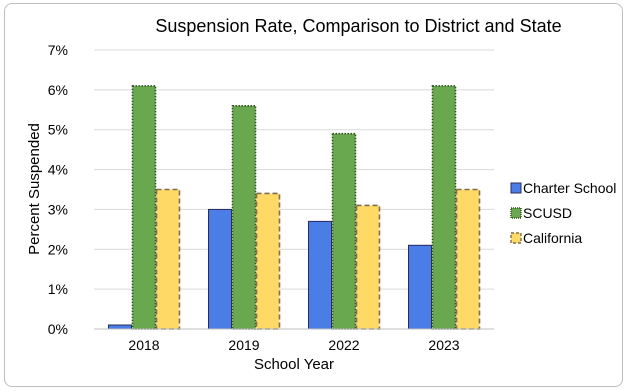  What do you see at coordinates (58, 90) in the screenshot?
I see `y-tick-label: 6%` at bounding box center [58, 90].